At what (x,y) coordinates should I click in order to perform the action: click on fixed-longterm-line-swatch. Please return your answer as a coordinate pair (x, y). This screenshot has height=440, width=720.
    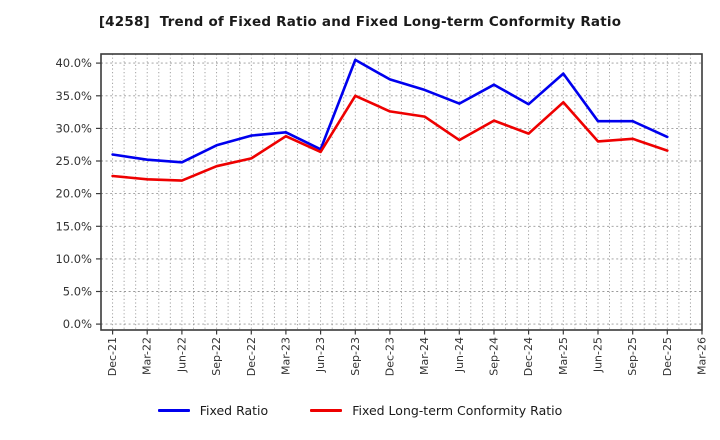
    Looking at the image, I should click on (326, 410).